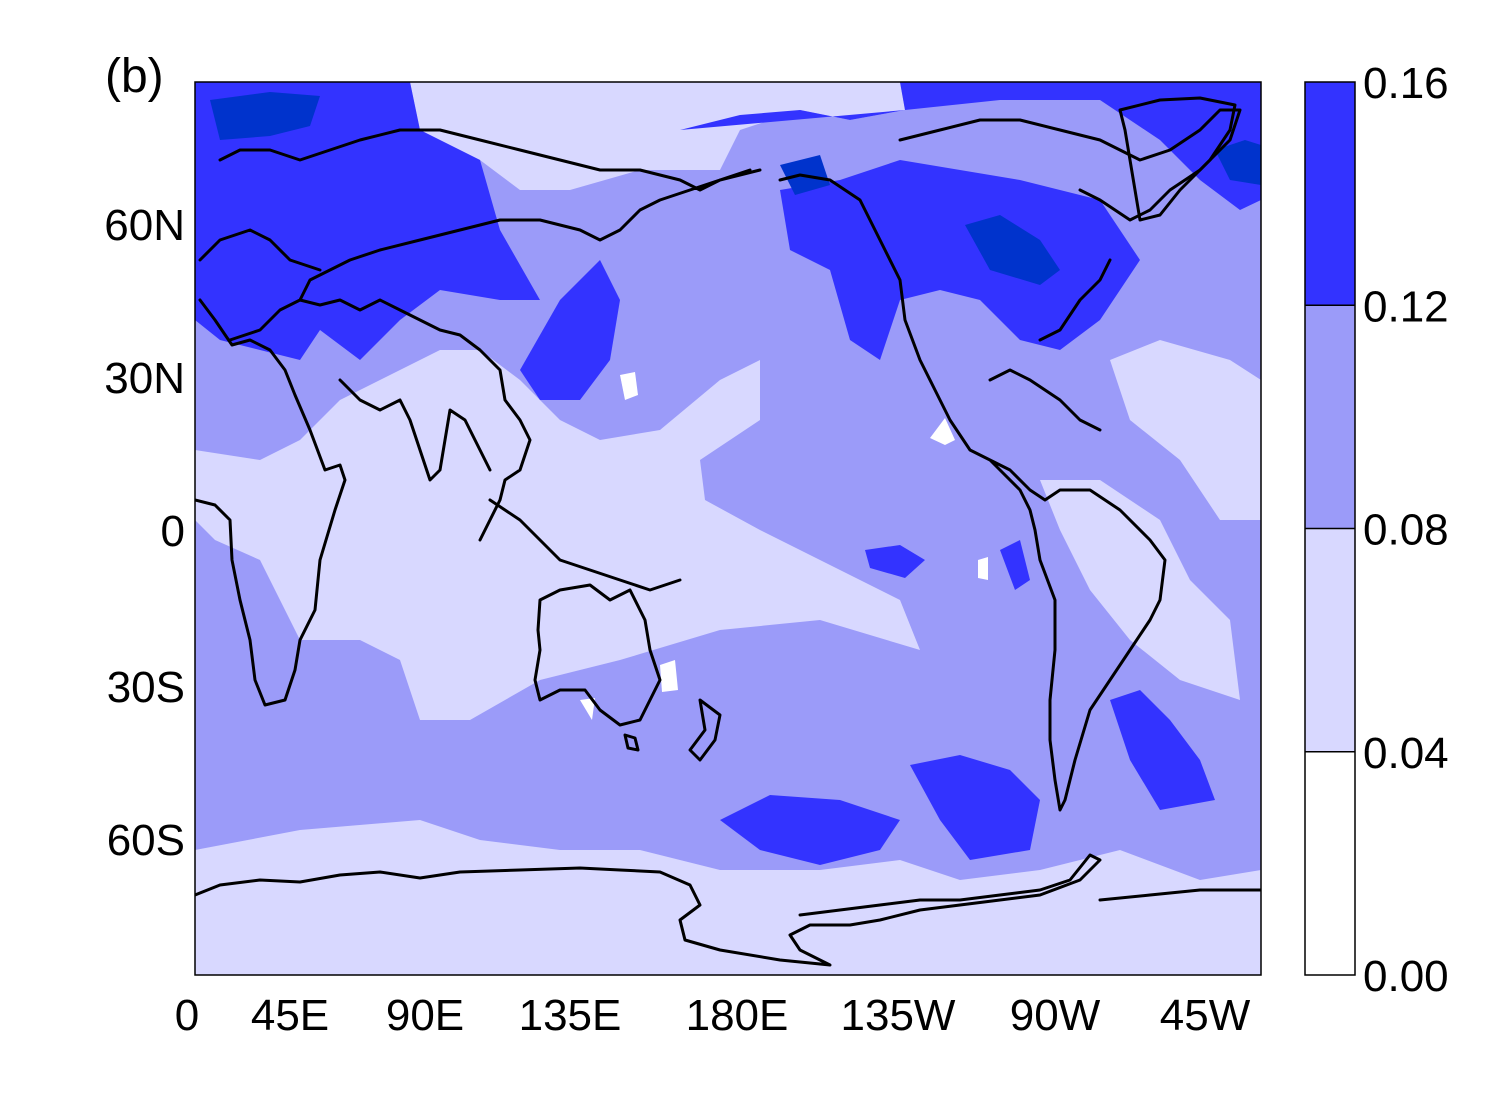 This screenshot has width=1498, height=1096. I want to click on x-tick-label: 135E, so click(570, 1015).